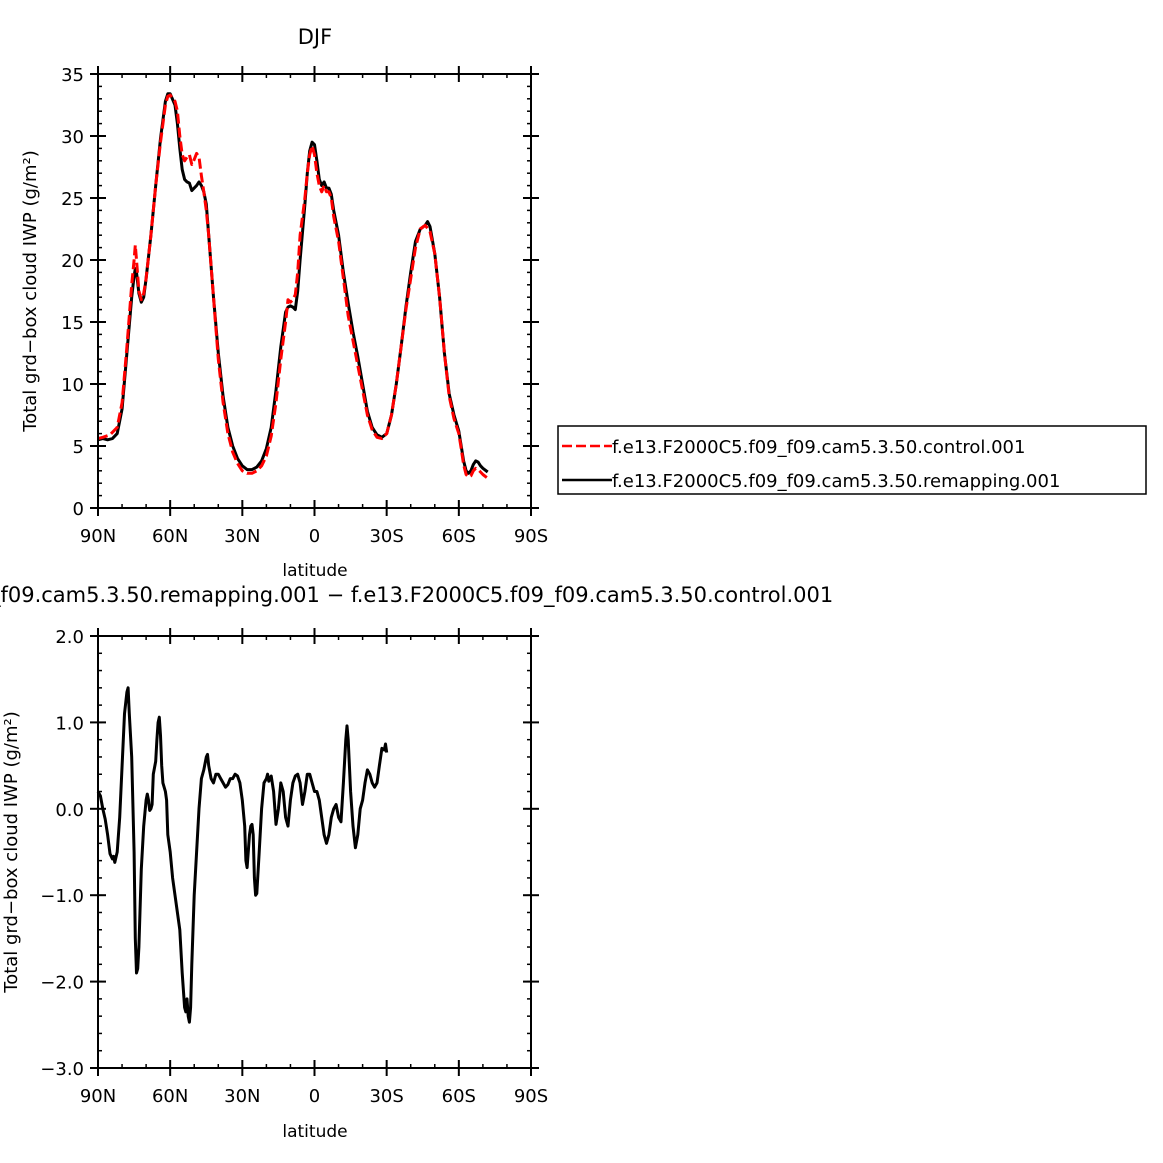  What do you see at coordinates (72, 261) in the screenshot?
I see `y-tick-label: 20` at bounding box center [72, 261].